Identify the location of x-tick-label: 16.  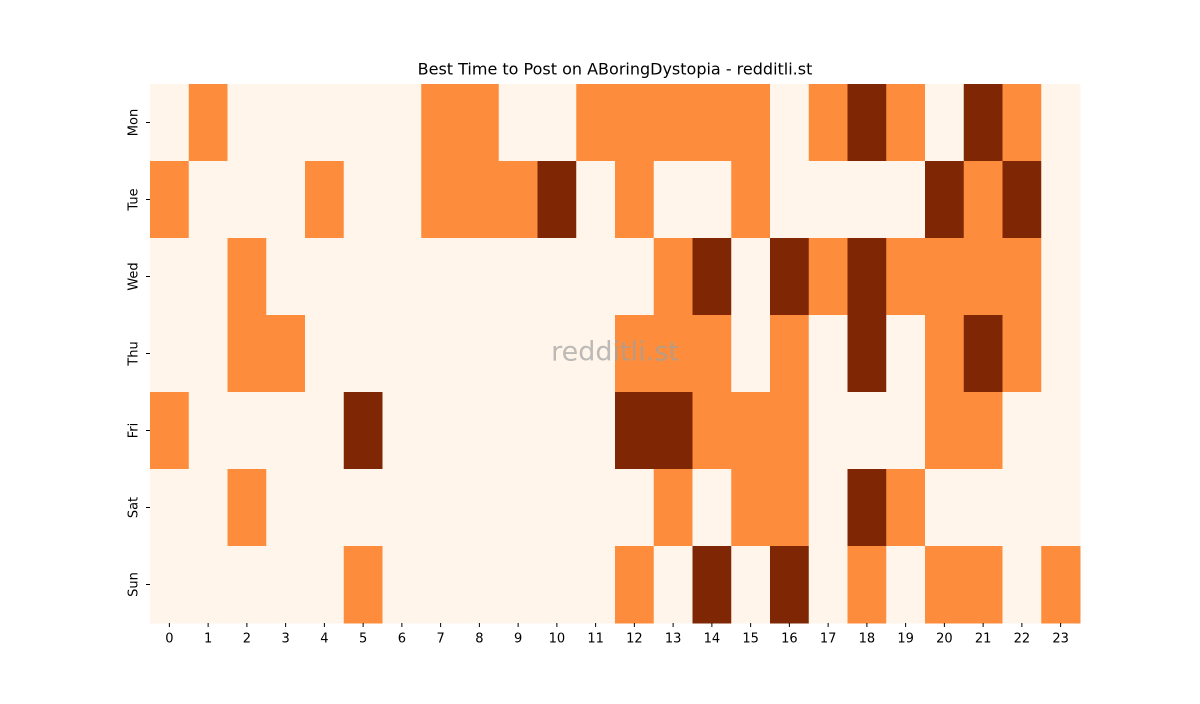
(789, 639).